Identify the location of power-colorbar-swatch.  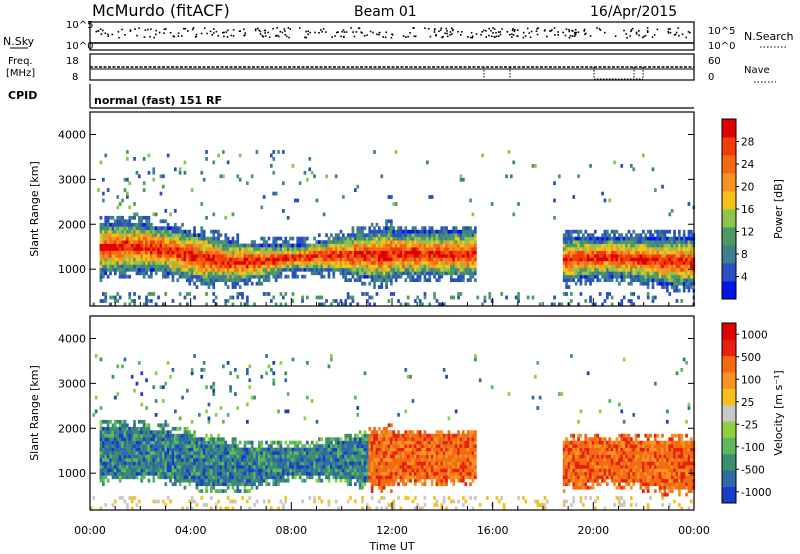
(729, 164).